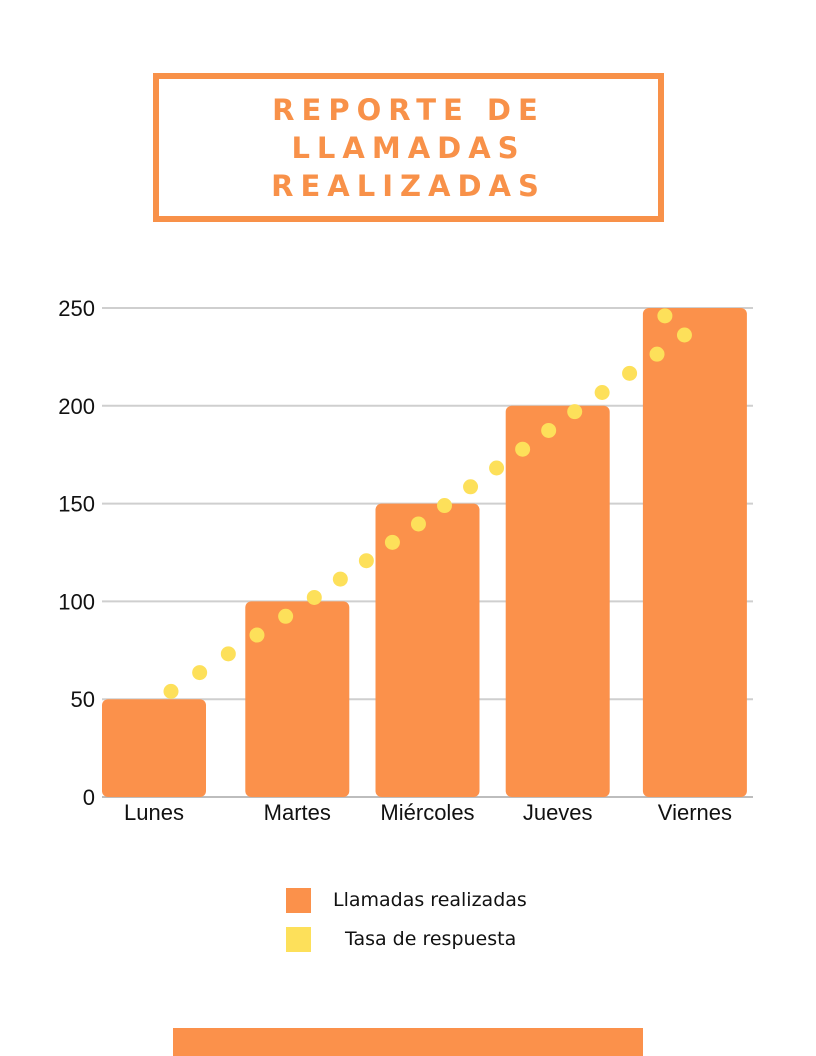  I want to click on legend-swatch-dots, so click(298, 939).